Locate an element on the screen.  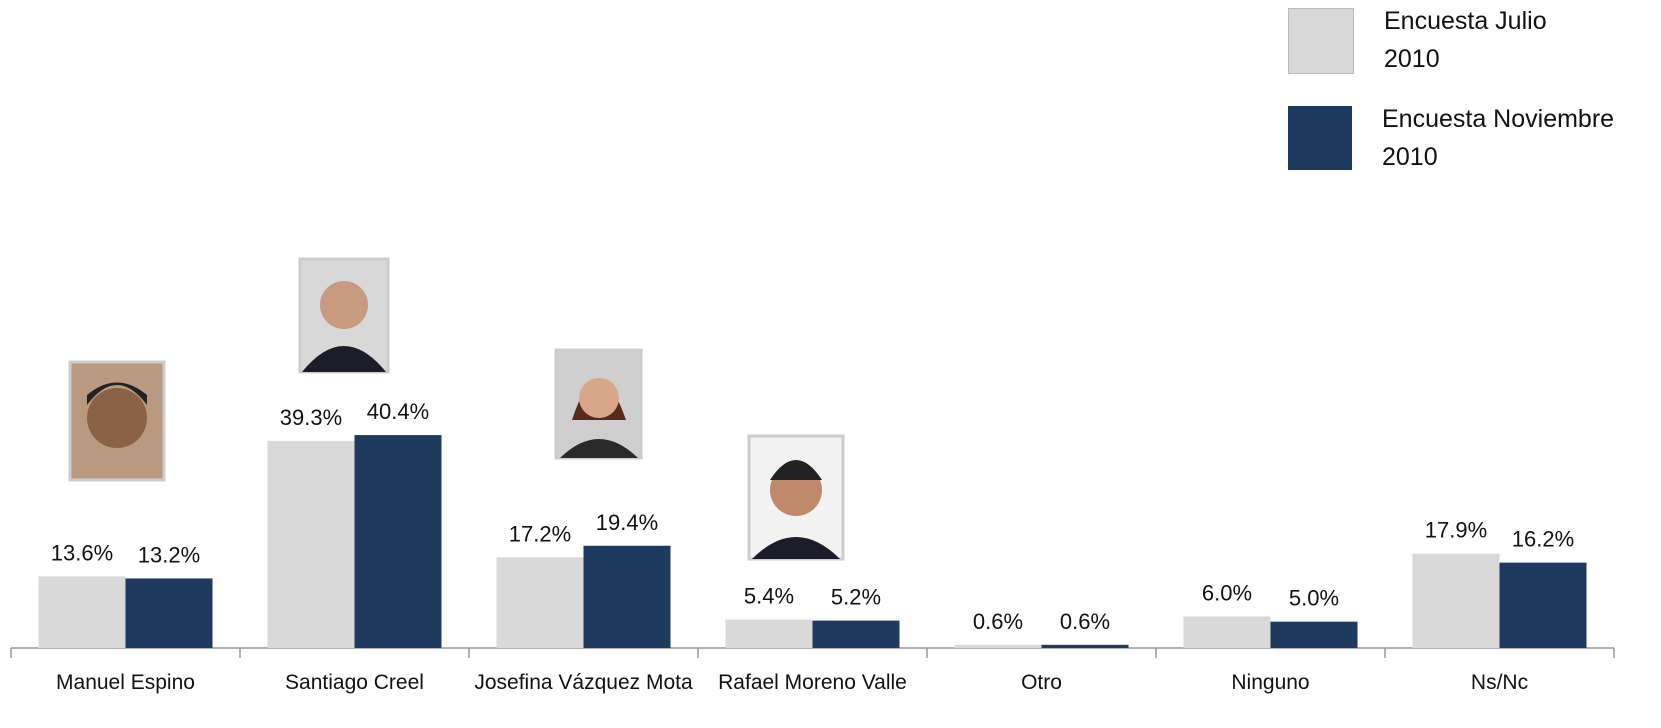
x-tick-label: Santiago Creel is located at coordinates (354, 682).